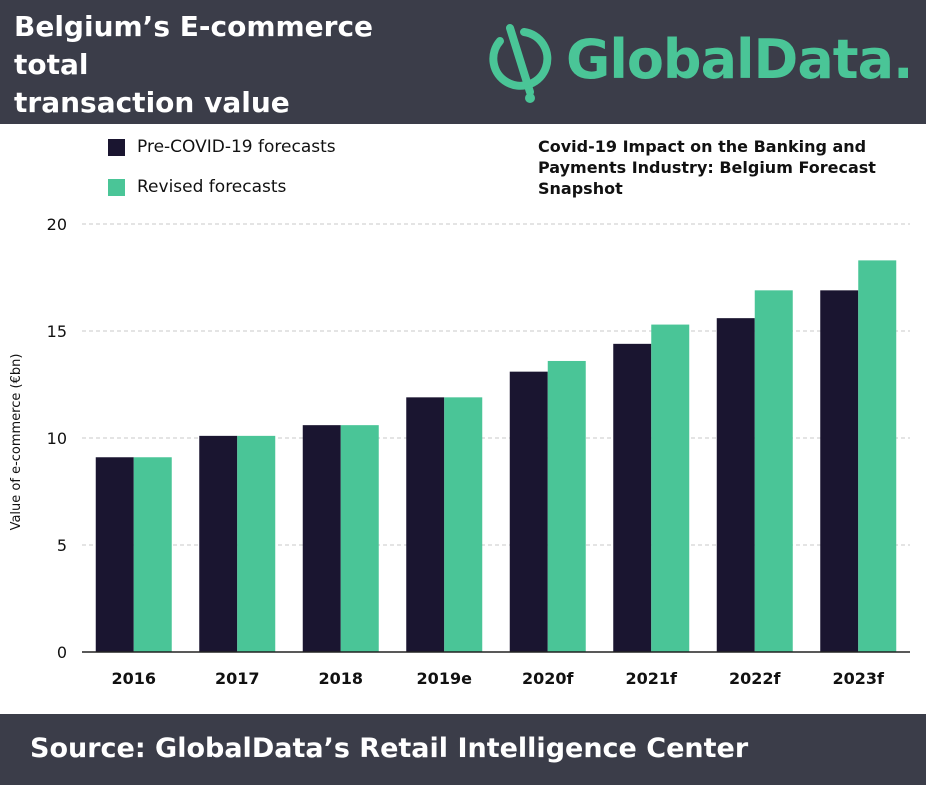 This screenshot has height=785, width=926. Describe the element at coordinates (256, 543) in the screenshot. I see `bar-revised-2017` at that location.